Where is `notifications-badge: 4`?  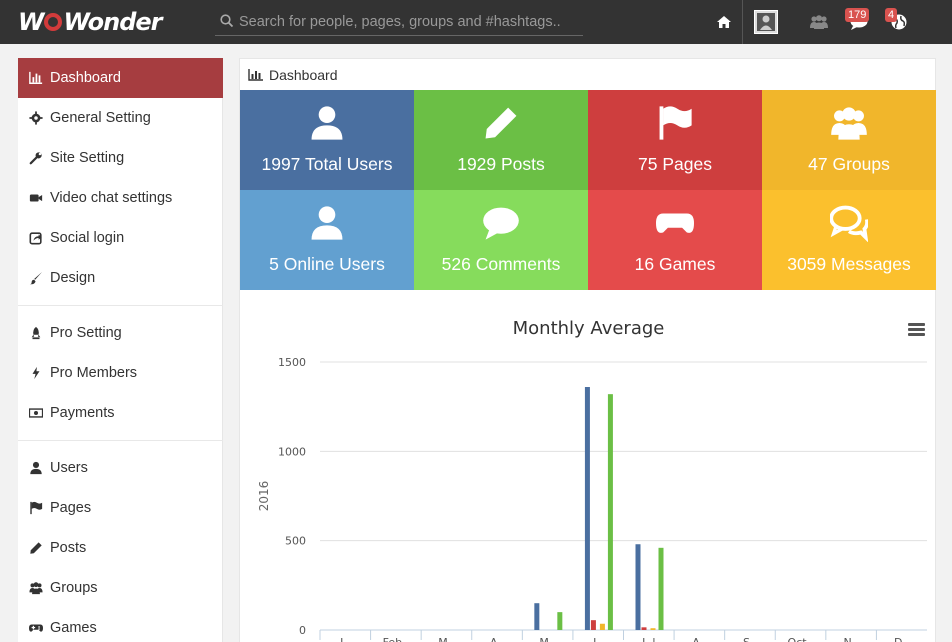
notifications-badge: 4 is located at coordinates (891, 15).